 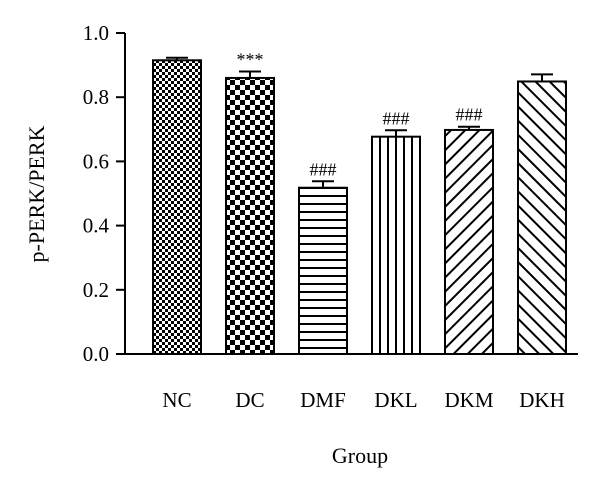 I want to click on x-tick-label-dkl: DKL, so click(x=395, y=400).